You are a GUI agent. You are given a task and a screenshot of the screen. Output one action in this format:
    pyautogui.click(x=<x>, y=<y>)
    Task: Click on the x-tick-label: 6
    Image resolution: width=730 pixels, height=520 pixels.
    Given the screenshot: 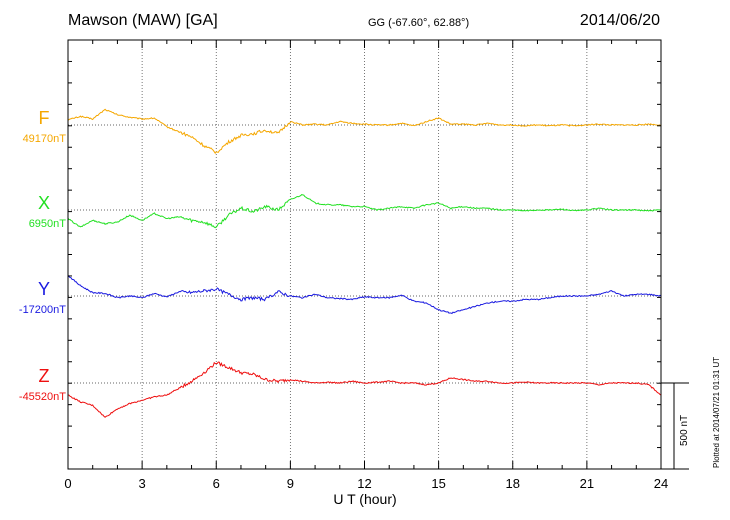 What is the action you would take?
    pyautogui.click(x=216, y=483)
    